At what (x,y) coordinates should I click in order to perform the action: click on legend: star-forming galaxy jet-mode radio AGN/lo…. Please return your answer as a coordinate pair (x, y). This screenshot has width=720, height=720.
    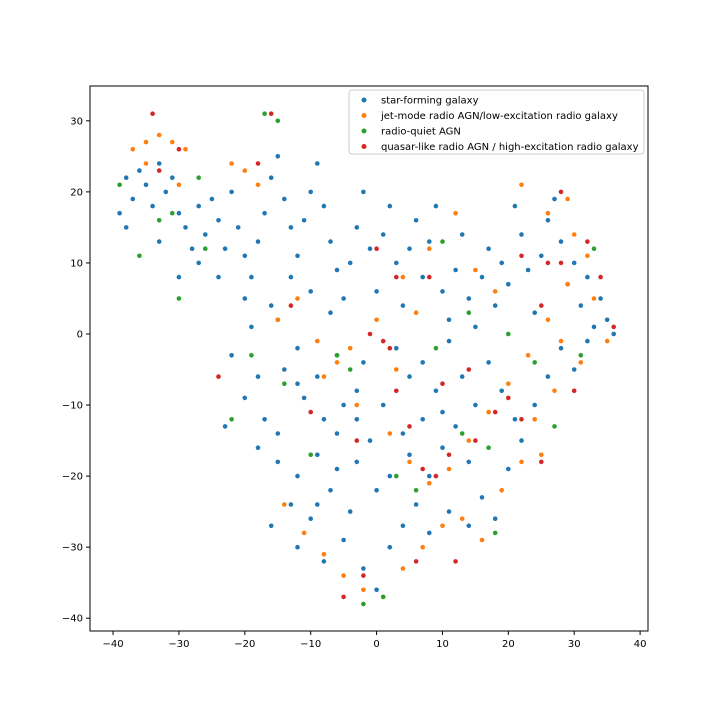
    Looking at the image, I should click on (496, 122).